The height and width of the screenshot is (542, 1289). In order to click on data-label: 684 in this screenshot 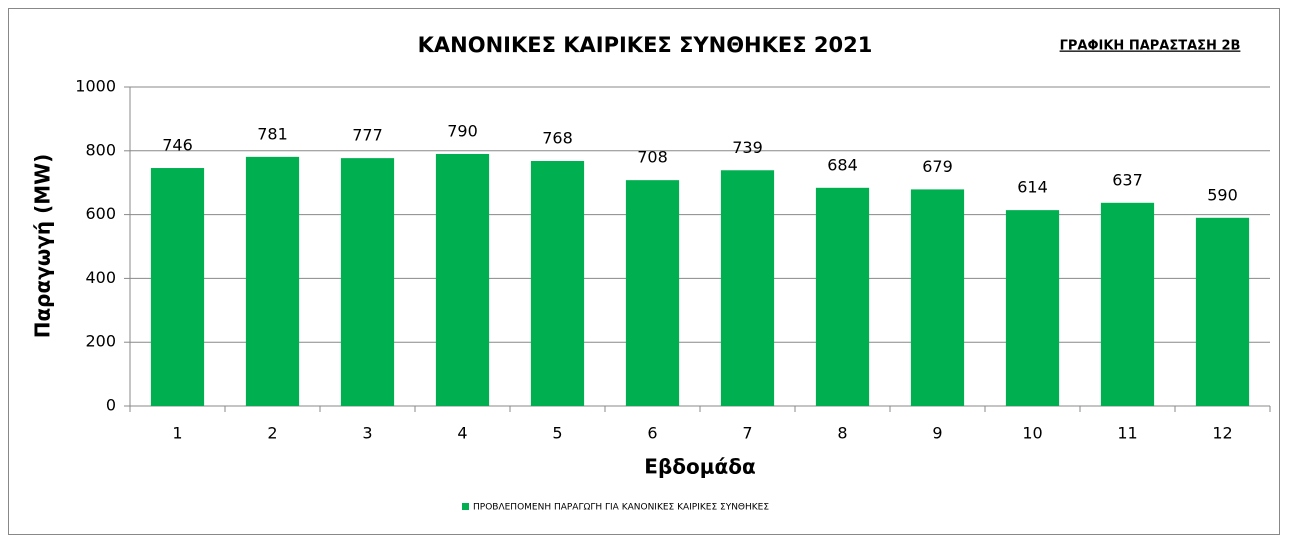, I will do `click(842, 164)`.